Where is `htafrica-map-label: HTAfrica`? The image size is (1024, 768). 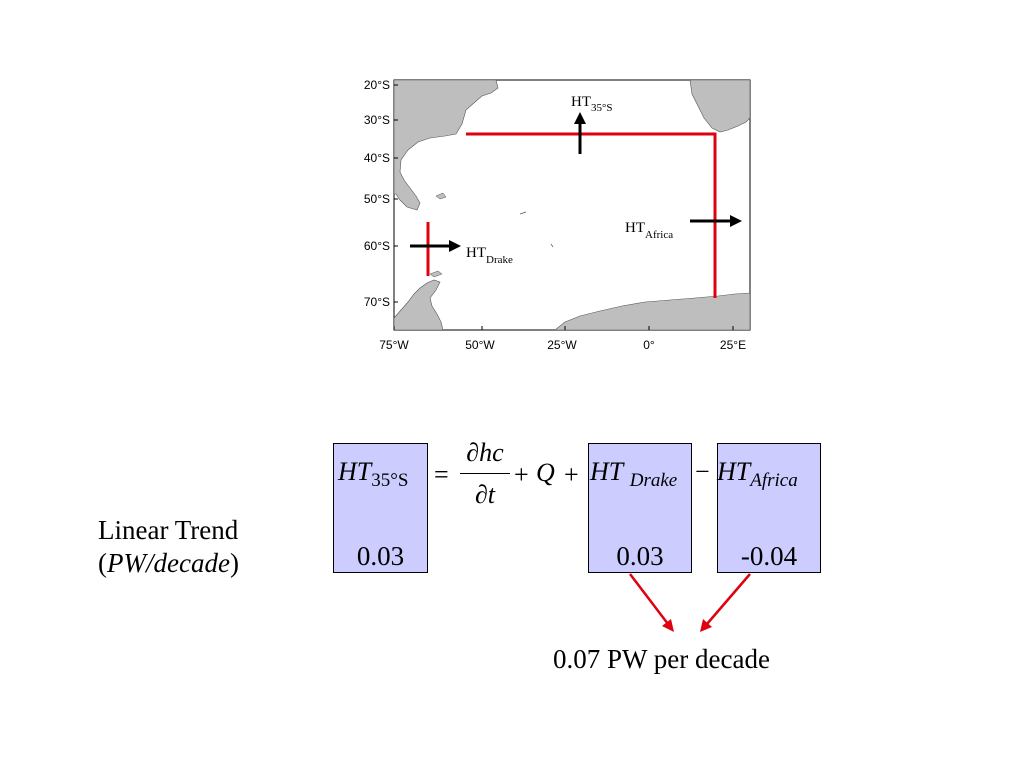
htafrica-map-label: HTAfrica is located at coordinates (649, 230).